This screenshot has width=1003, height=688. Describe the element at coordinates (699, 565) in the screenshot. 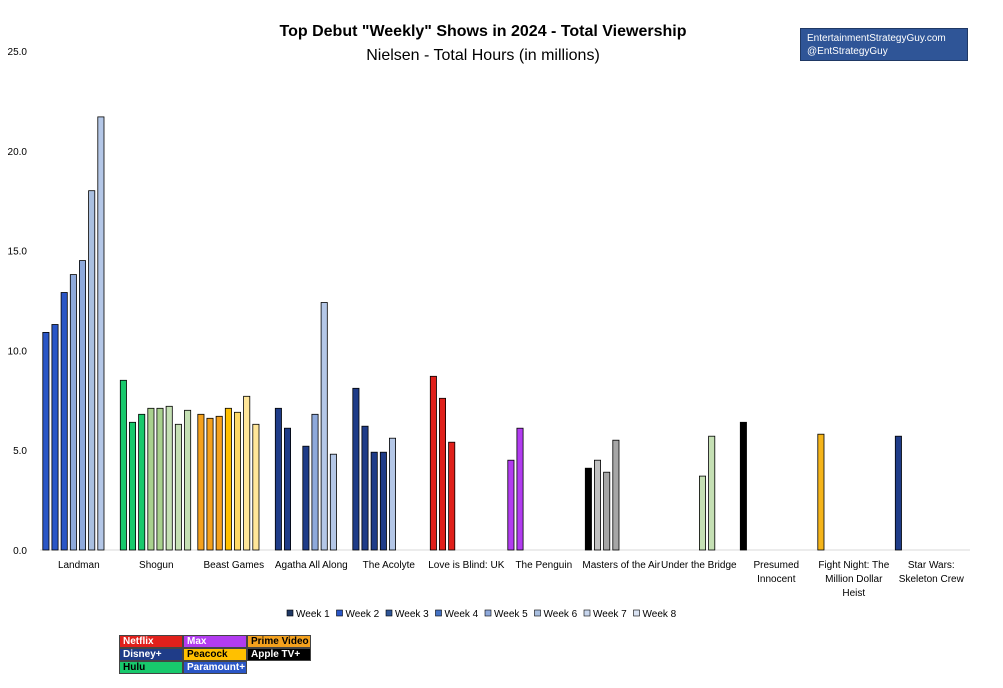

I see `x-category-label: Under the Bridge` at that location.